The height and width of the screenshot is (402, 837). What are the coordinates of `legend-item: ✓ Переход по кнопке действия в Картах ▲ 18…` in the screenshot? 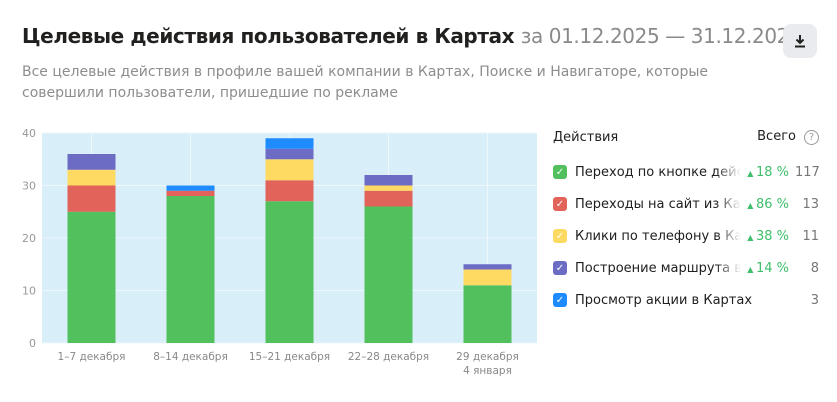 It's located at (686, 172).